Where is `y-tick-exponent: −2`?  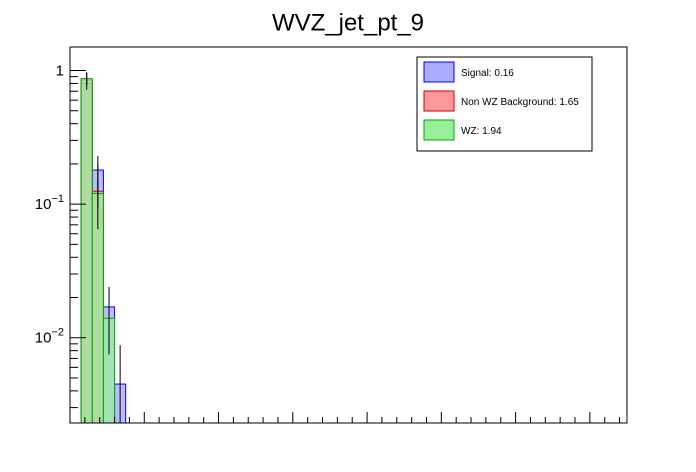 y-tick-exponent: −2 is located at coordinates (57, 333).